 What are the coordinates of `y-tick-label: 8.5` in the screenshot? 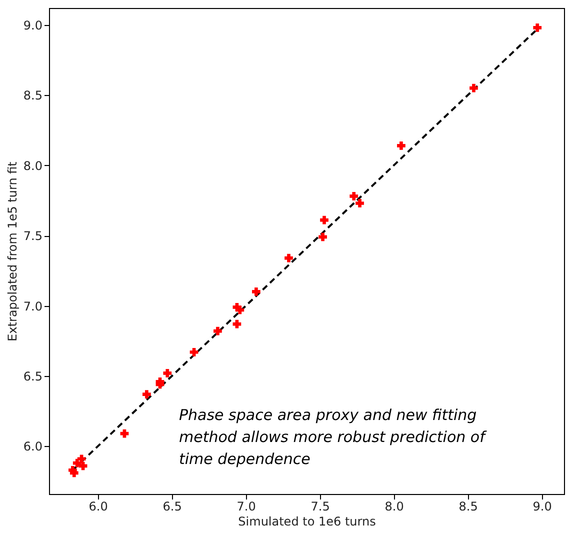 It's located at (32, 95).